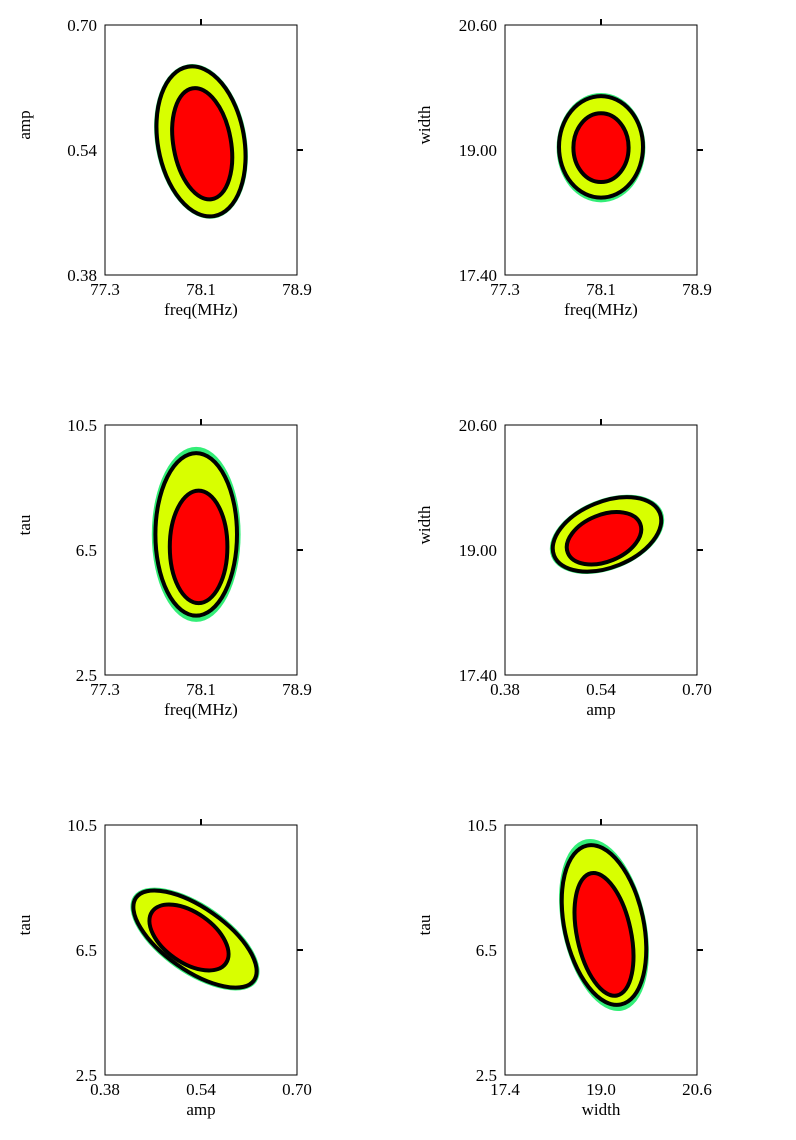  I want to click on x-tick-label: 20.6, so click(697, 1089).